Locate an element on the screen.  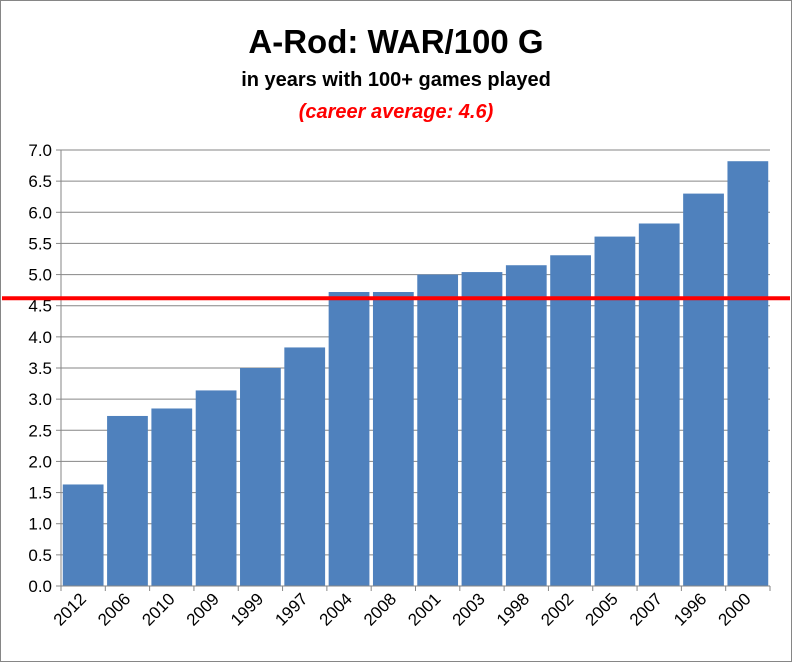
bar-2005 is located at coordinates (615, 411).